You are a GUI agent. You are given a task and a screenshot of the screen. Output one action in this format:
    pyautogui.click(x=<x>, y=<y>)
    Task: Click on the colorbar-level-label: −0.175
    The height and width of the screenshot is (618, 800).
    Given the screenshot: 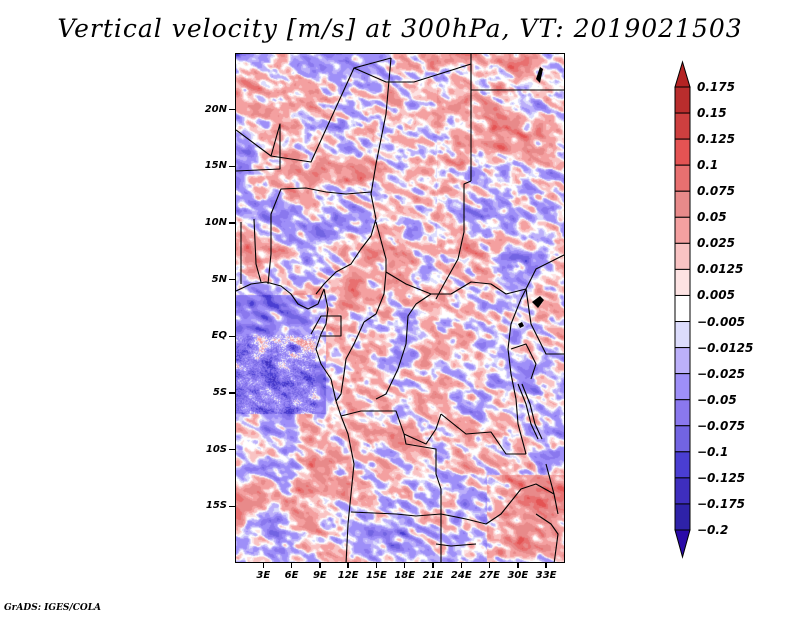 What is the action you would take?
    pyautogui.click(x=721, y=503)
    